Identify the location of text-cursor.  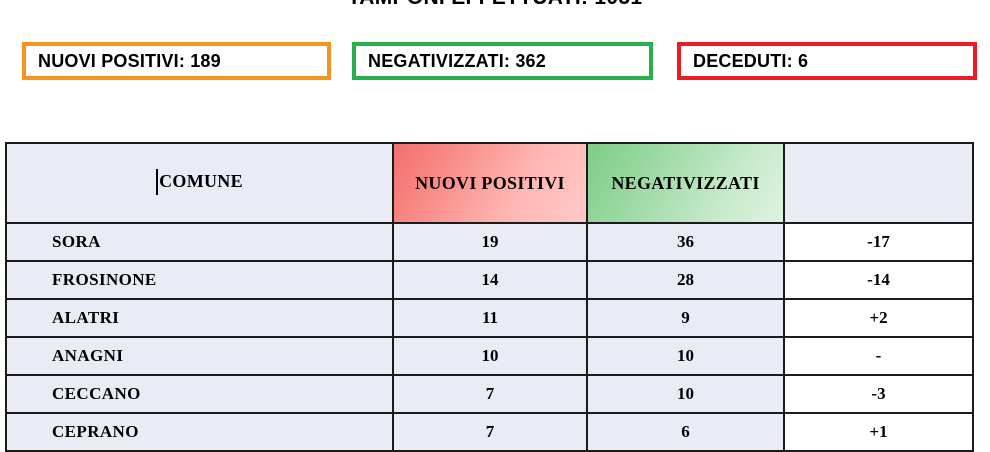
(157, 182).